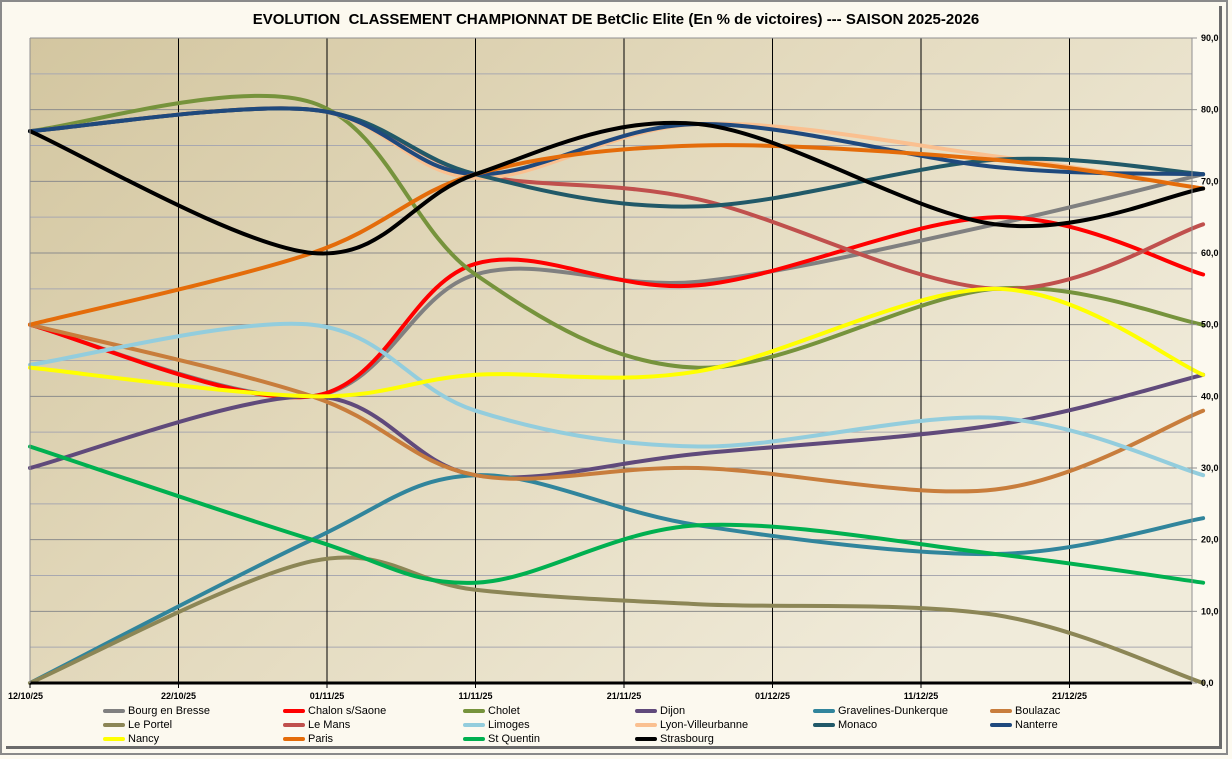 Image resolution: width=1232 pixels, height=759 pixels. What do you see at coordinates (144, 738) in the screenshot?
I see `legend-label: Nancy` at bounding box center [144, 738].